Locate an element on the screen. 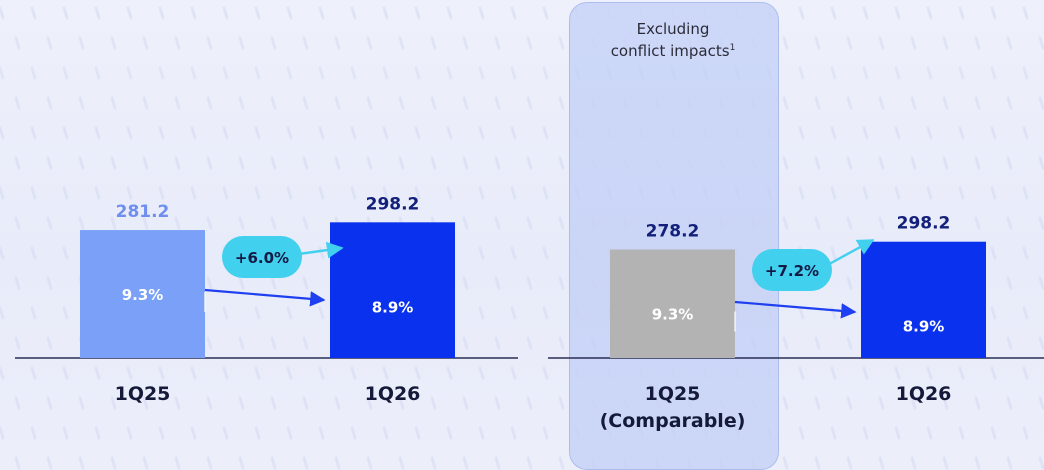 The width and height of the screenshot is (1044, 470). growth-change-label: +6.0% is located at coordinates (262, 258).